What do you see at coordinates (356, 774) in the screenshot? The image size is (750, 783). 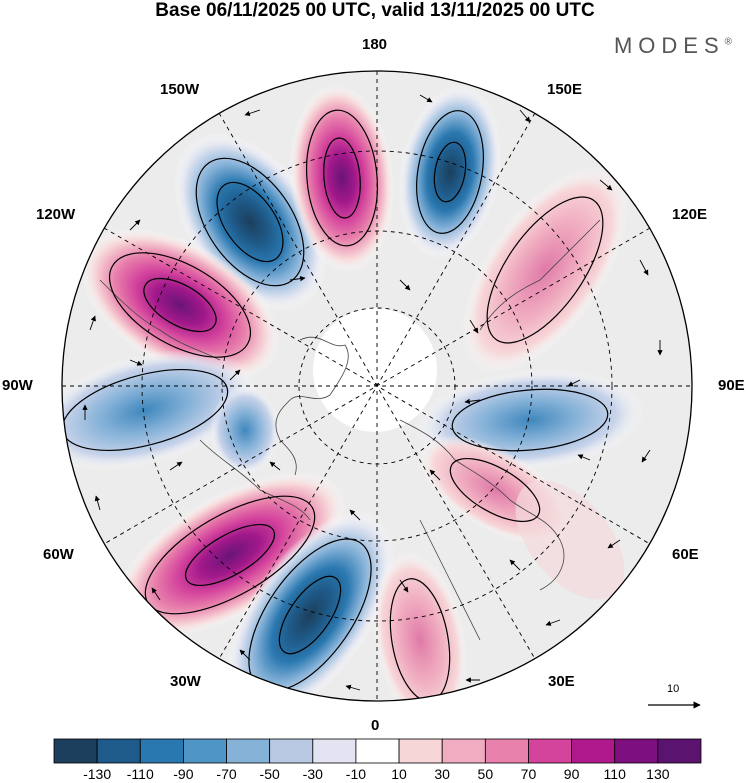 I see `colorbar-tick-label: -10` at bounding box center [356, 774].